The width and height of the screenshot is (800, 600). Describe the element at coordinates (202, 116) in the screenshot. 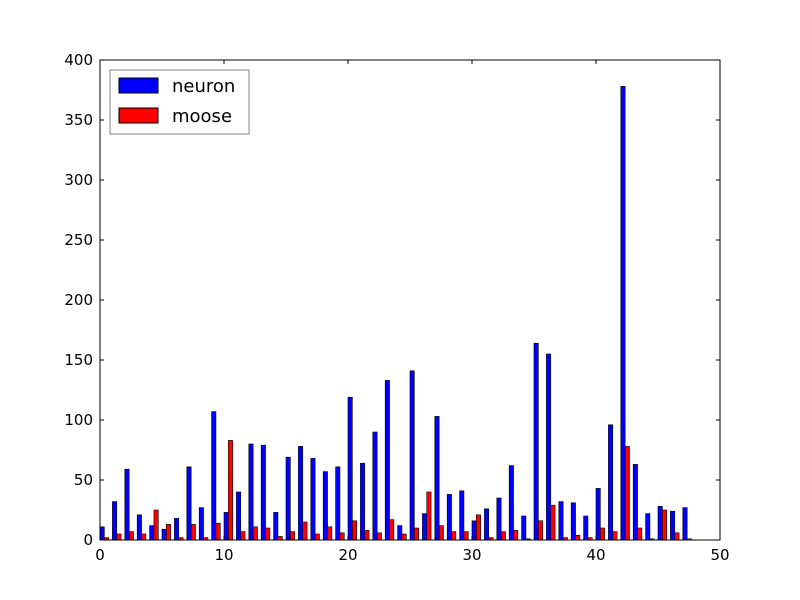

I see `legend-label-moose: moose` at that location.